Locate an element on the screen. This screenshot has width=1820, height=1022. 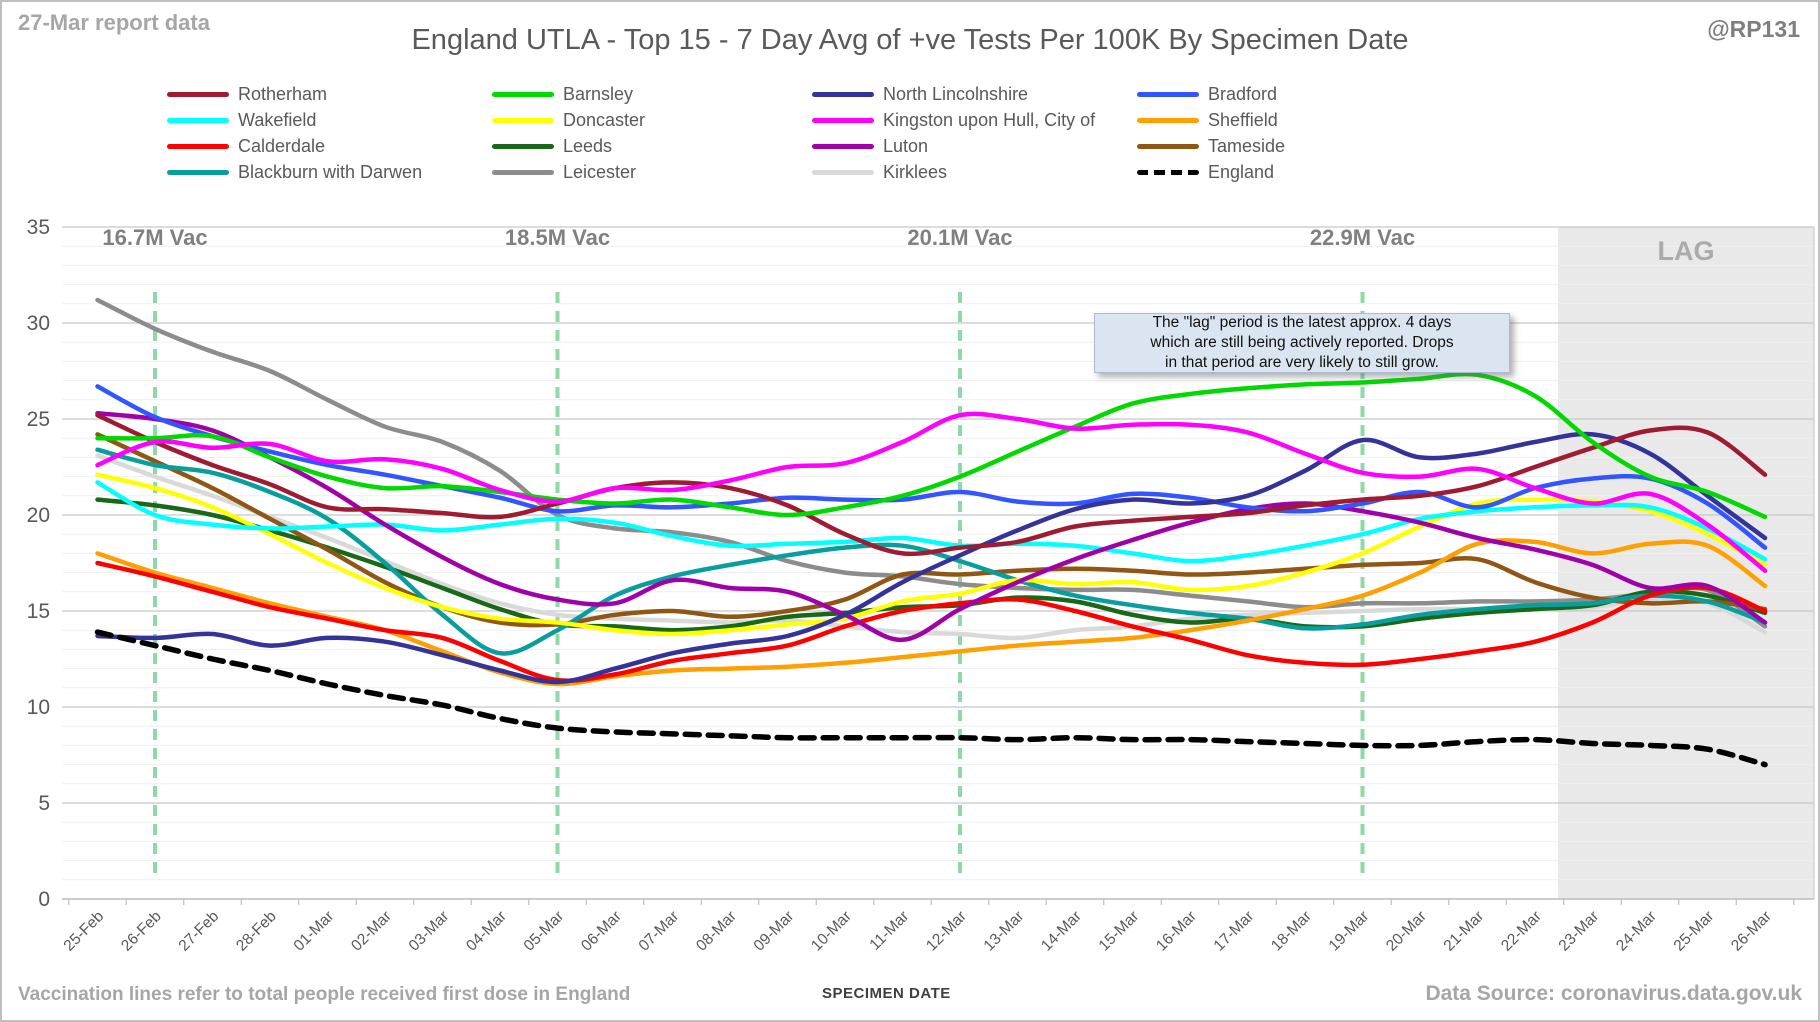
x-axis-tick-label: 07-Mar is located at coordinates (659, 931).